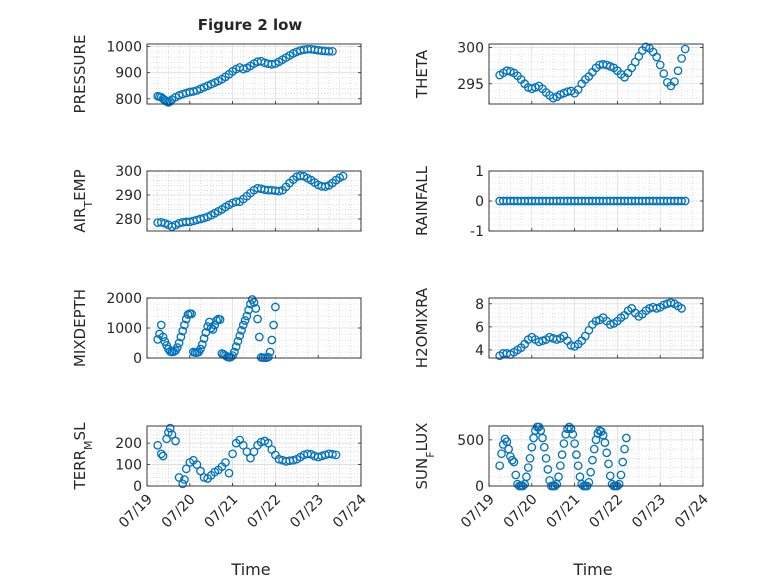 This screenshot has width=778, height=583. I want to click on x-tick-label: 07/20, so click(521, 512).